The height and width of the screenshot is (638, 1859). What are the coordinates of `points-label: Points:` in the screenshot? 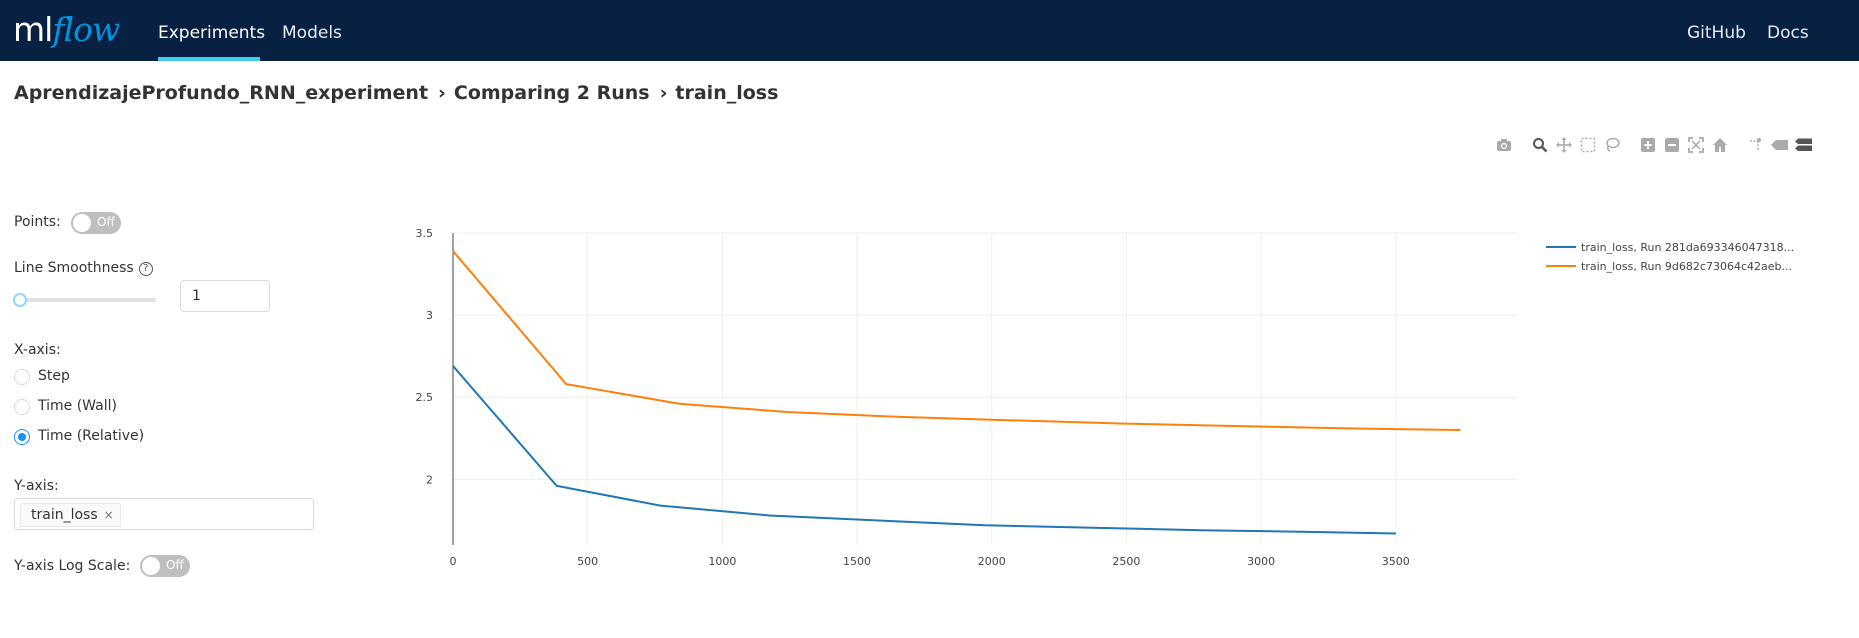 It's located at (37, 222).